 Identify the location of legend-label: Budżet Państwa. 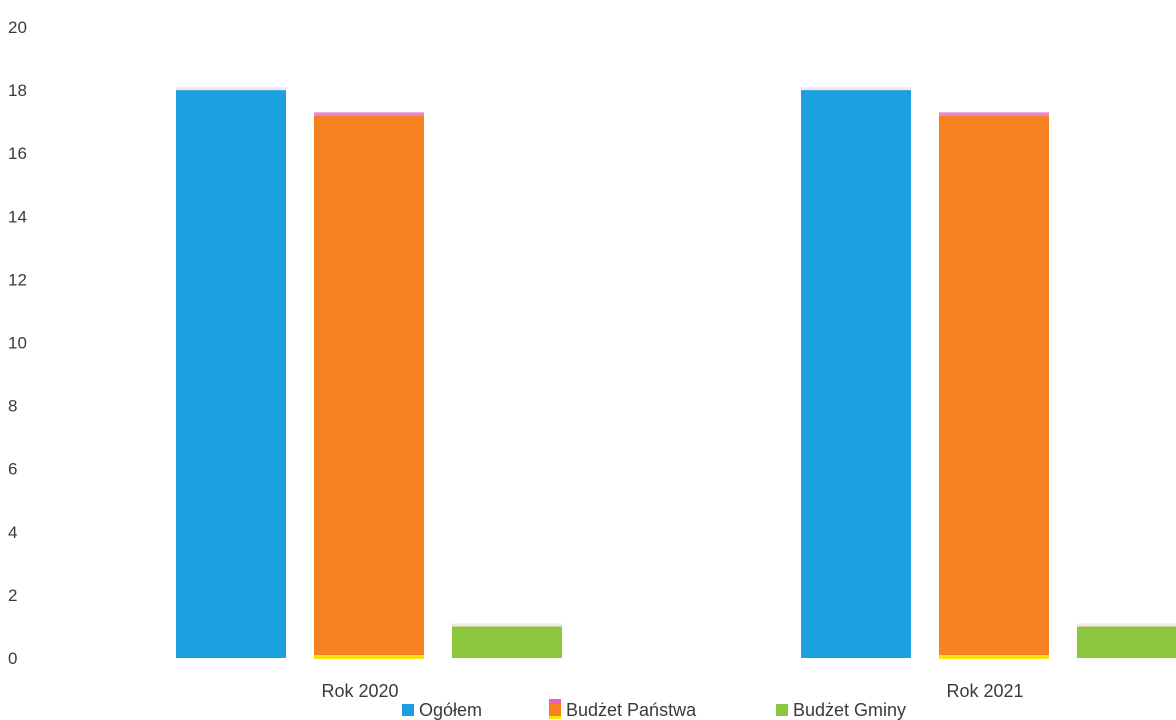
(631, 710).